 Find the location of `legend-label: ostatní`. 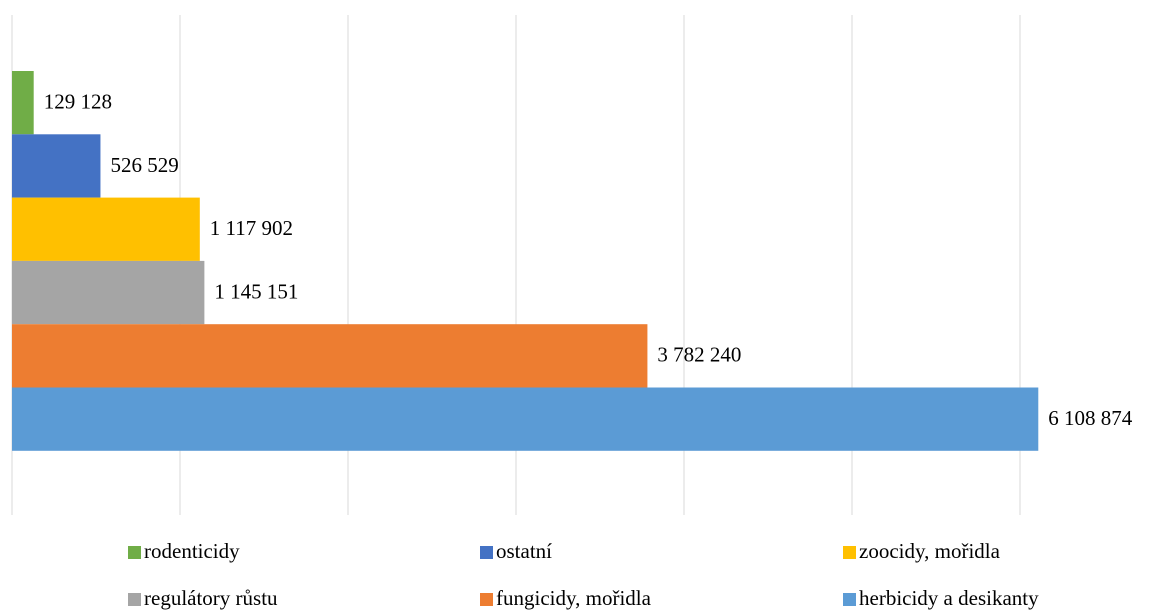

legend-label: ostatní is located at coordinates (524, 551).